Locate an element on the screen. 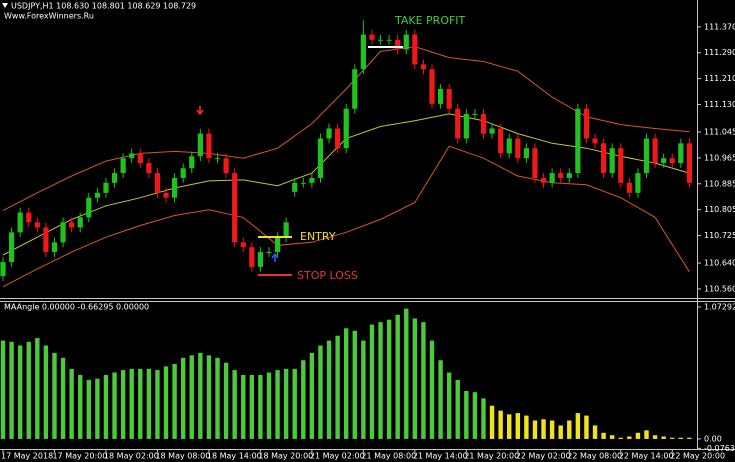 The image size is (735, 462). x-tick-label: 22 May 08:00 is located at coordinates (594, 456).